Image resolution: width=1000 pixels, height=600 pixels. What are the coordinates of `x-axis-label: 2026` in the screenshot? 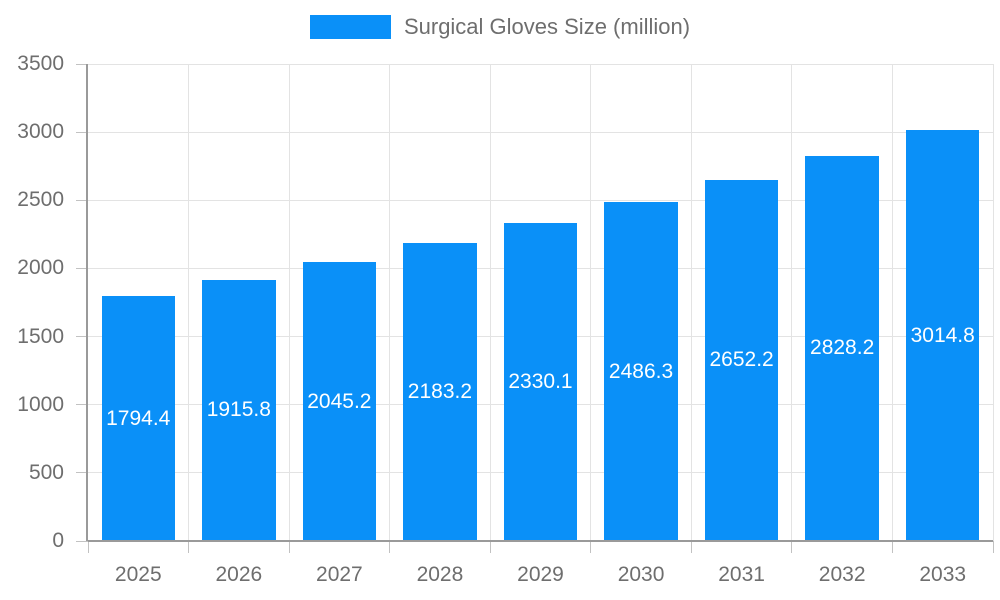 It's located at (239, 574).